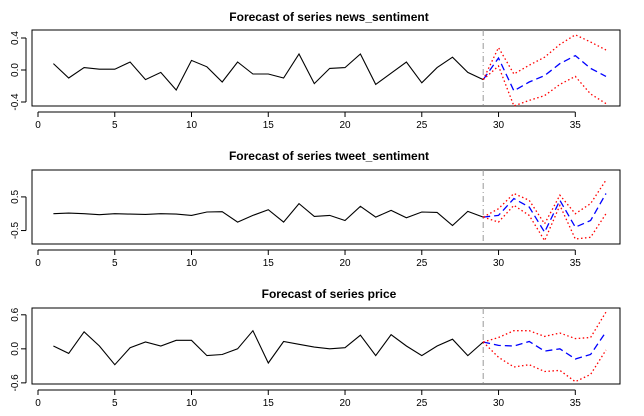 The image size is (644, 416). What do you see at coordinates (328, 17) in the screenshot?
I see `panel-title: Forecast of series news_sentiment` at bounding box center [328, 17].